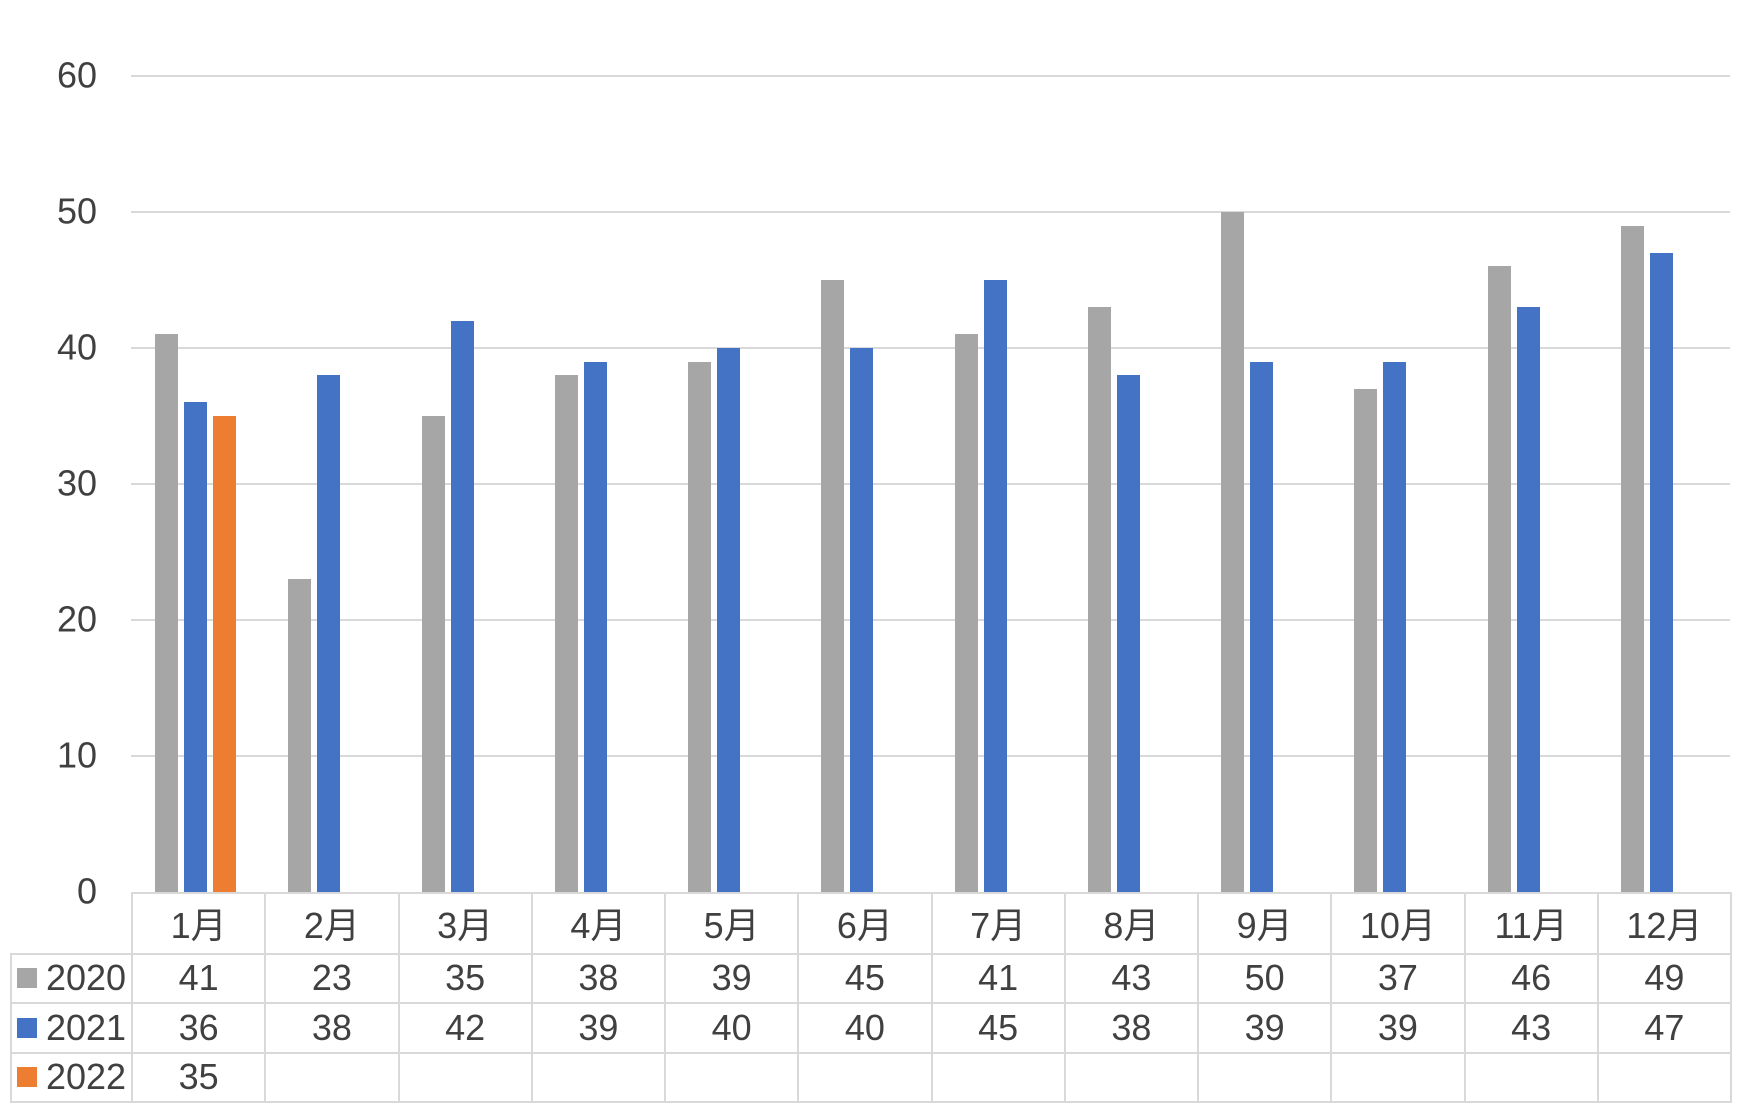  I want to click on y-tick-label-0: 0, so click(86, 891).